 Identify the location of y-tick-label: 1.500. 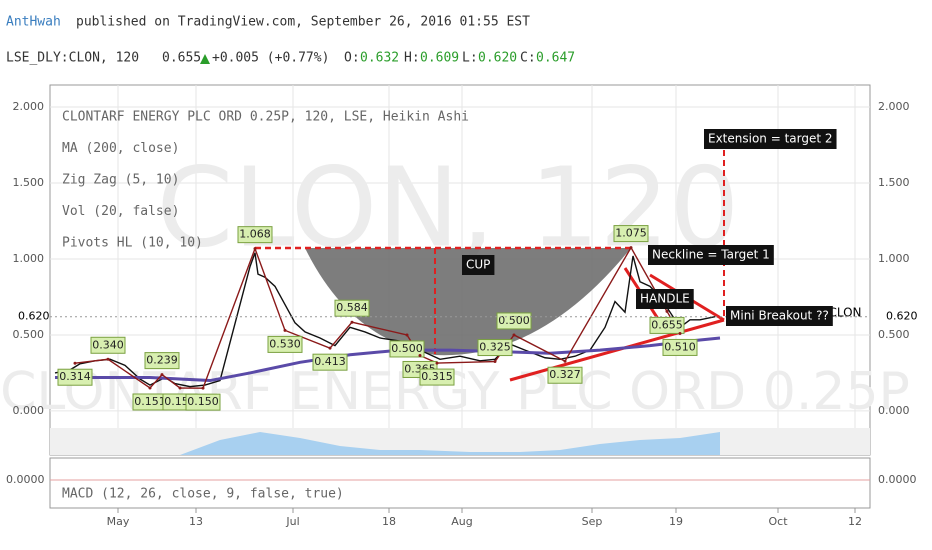
(29, 182).